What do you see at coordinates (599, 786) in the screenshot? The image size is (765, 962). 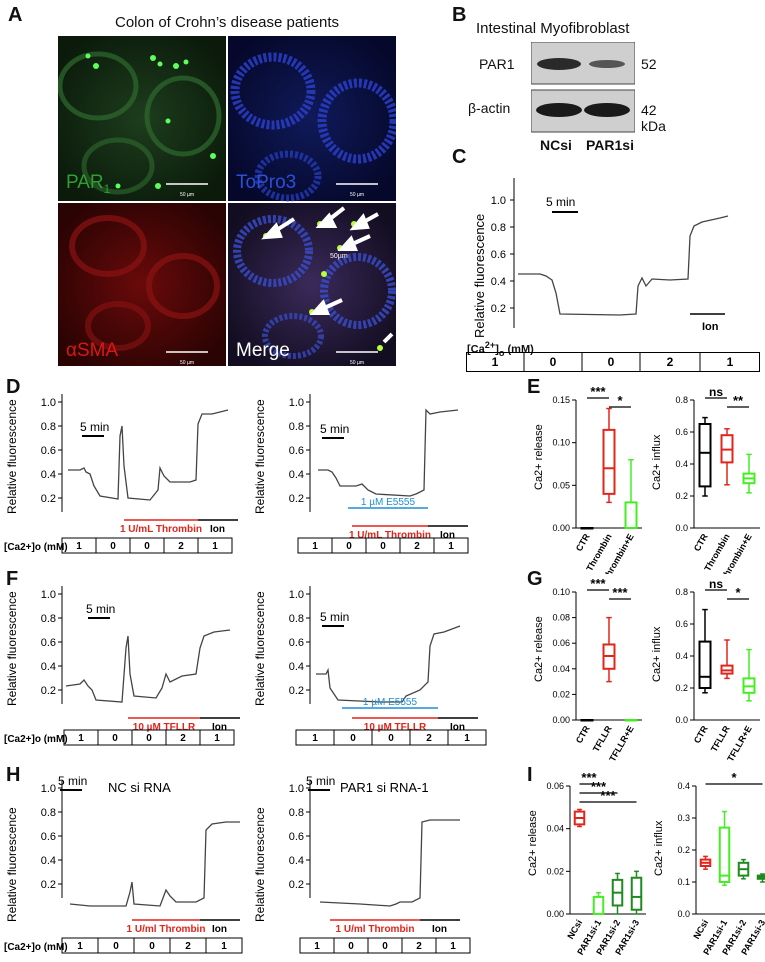 I see `sig-label: ***` at bounding box center [599, 786].